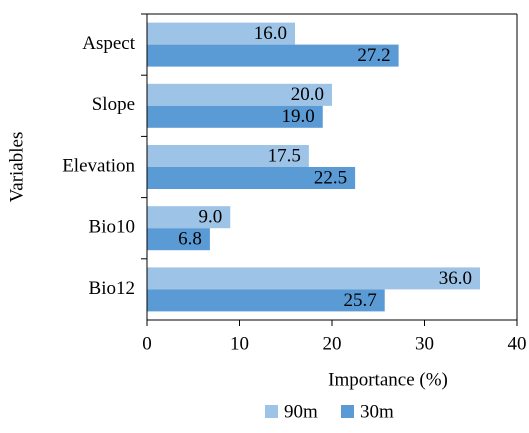 This screenshot has height=433, width=529. What do you see at coordinates (113, 104) in the screenshot?
I see `y-tick-label: Slope` at bounding box center [113, 104].